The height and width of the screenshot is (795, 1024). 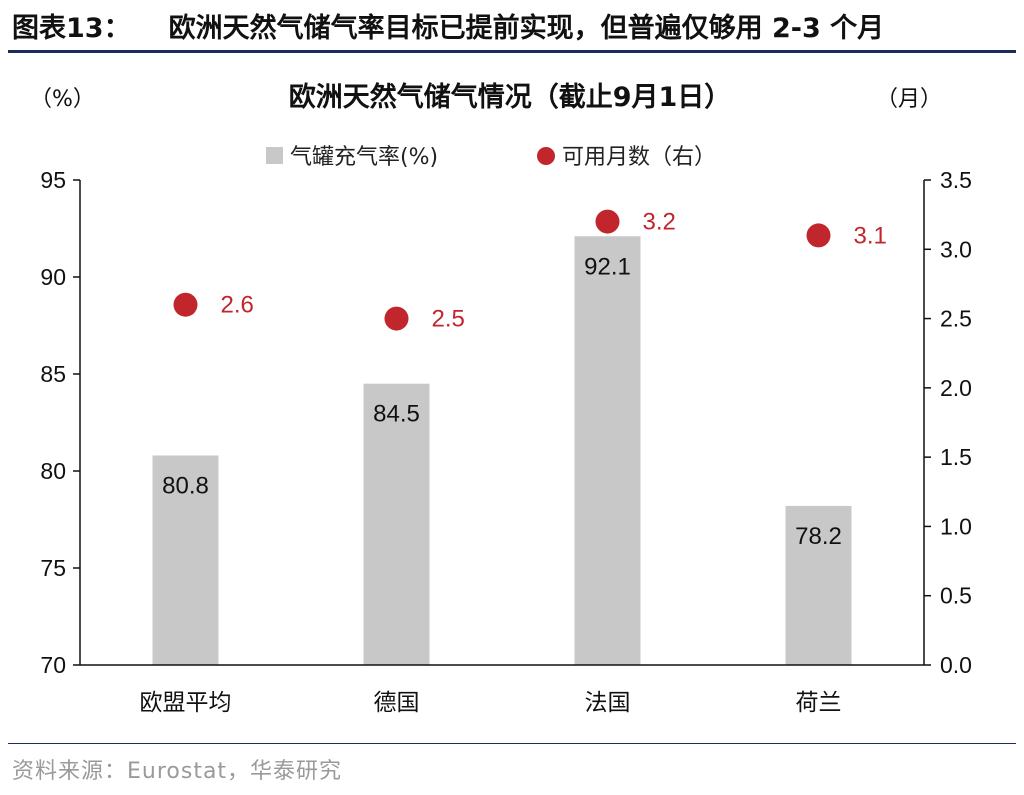 What do you see at coordinates (956, 457) in the screenshot?
I see `right-tick-label: 1.5` at bounding box center [956, 457].